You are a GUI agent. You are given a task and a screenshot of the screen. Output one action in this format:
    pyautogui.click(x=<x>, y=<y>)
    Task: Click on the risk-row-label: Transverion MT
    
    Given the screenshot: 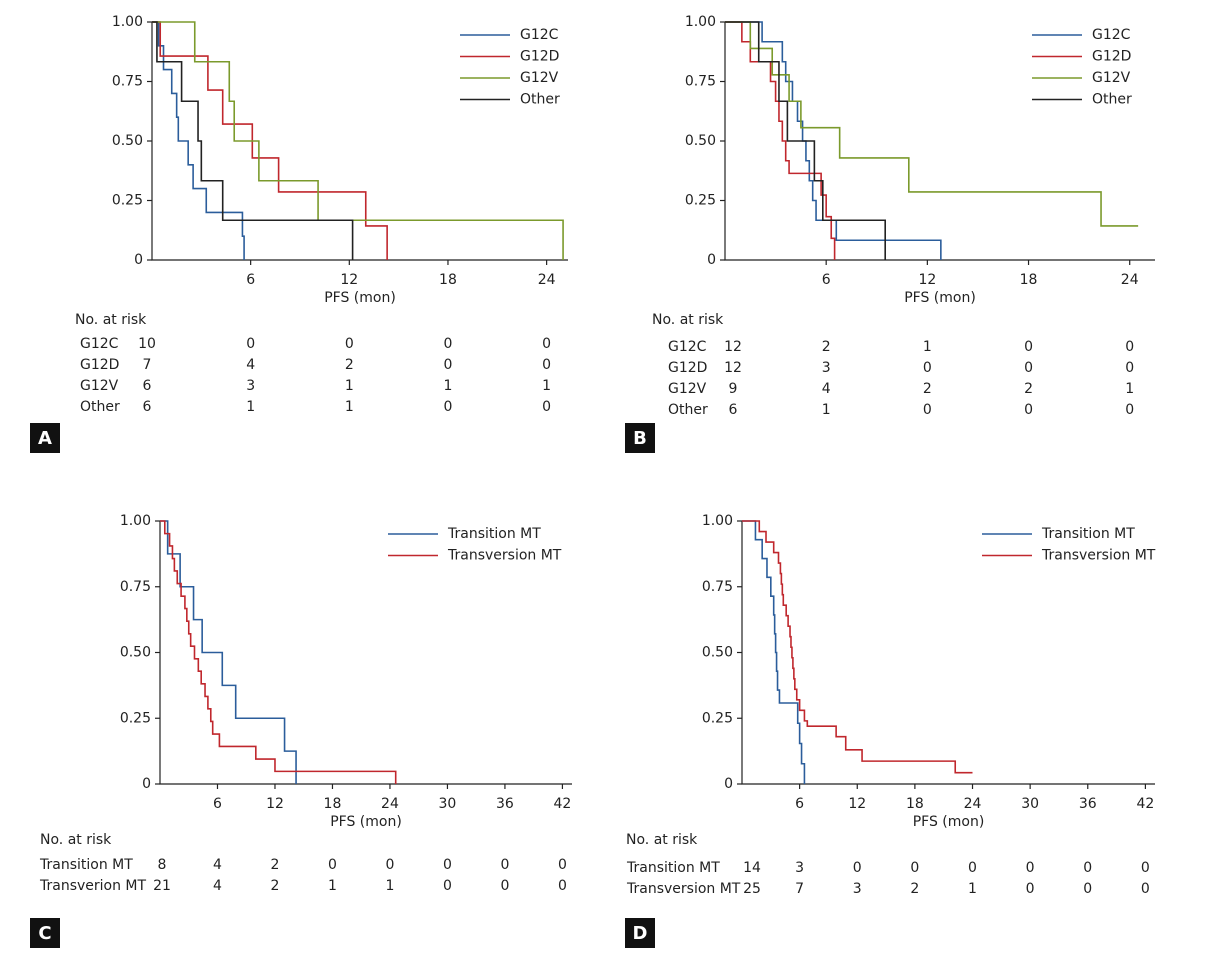 What is the action you would take?
    pyautogui.click(x=93, y=886)
    